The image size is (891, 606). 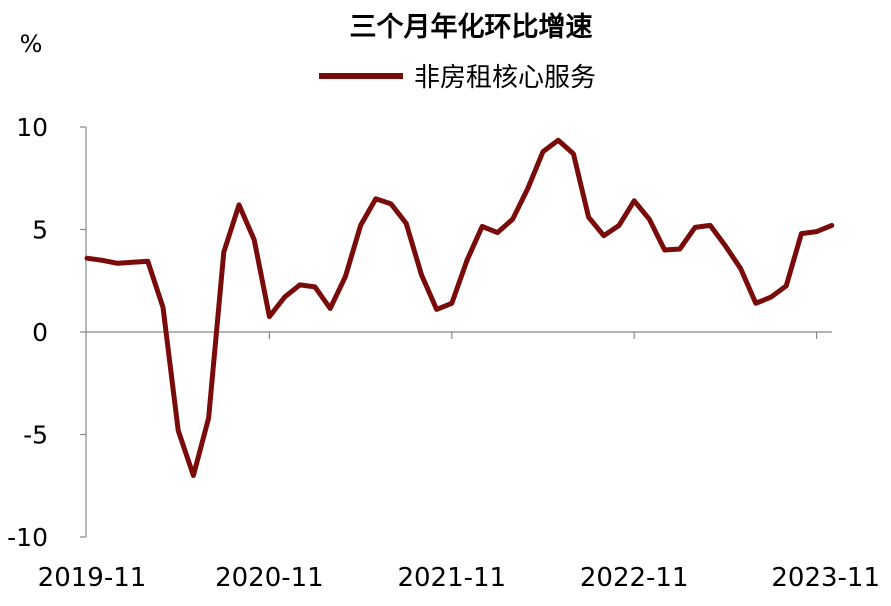 What do you see at coordinates (40, 230) in the screenshot?
I see `y-tick-label: 5` at bounding box center [40, 230].